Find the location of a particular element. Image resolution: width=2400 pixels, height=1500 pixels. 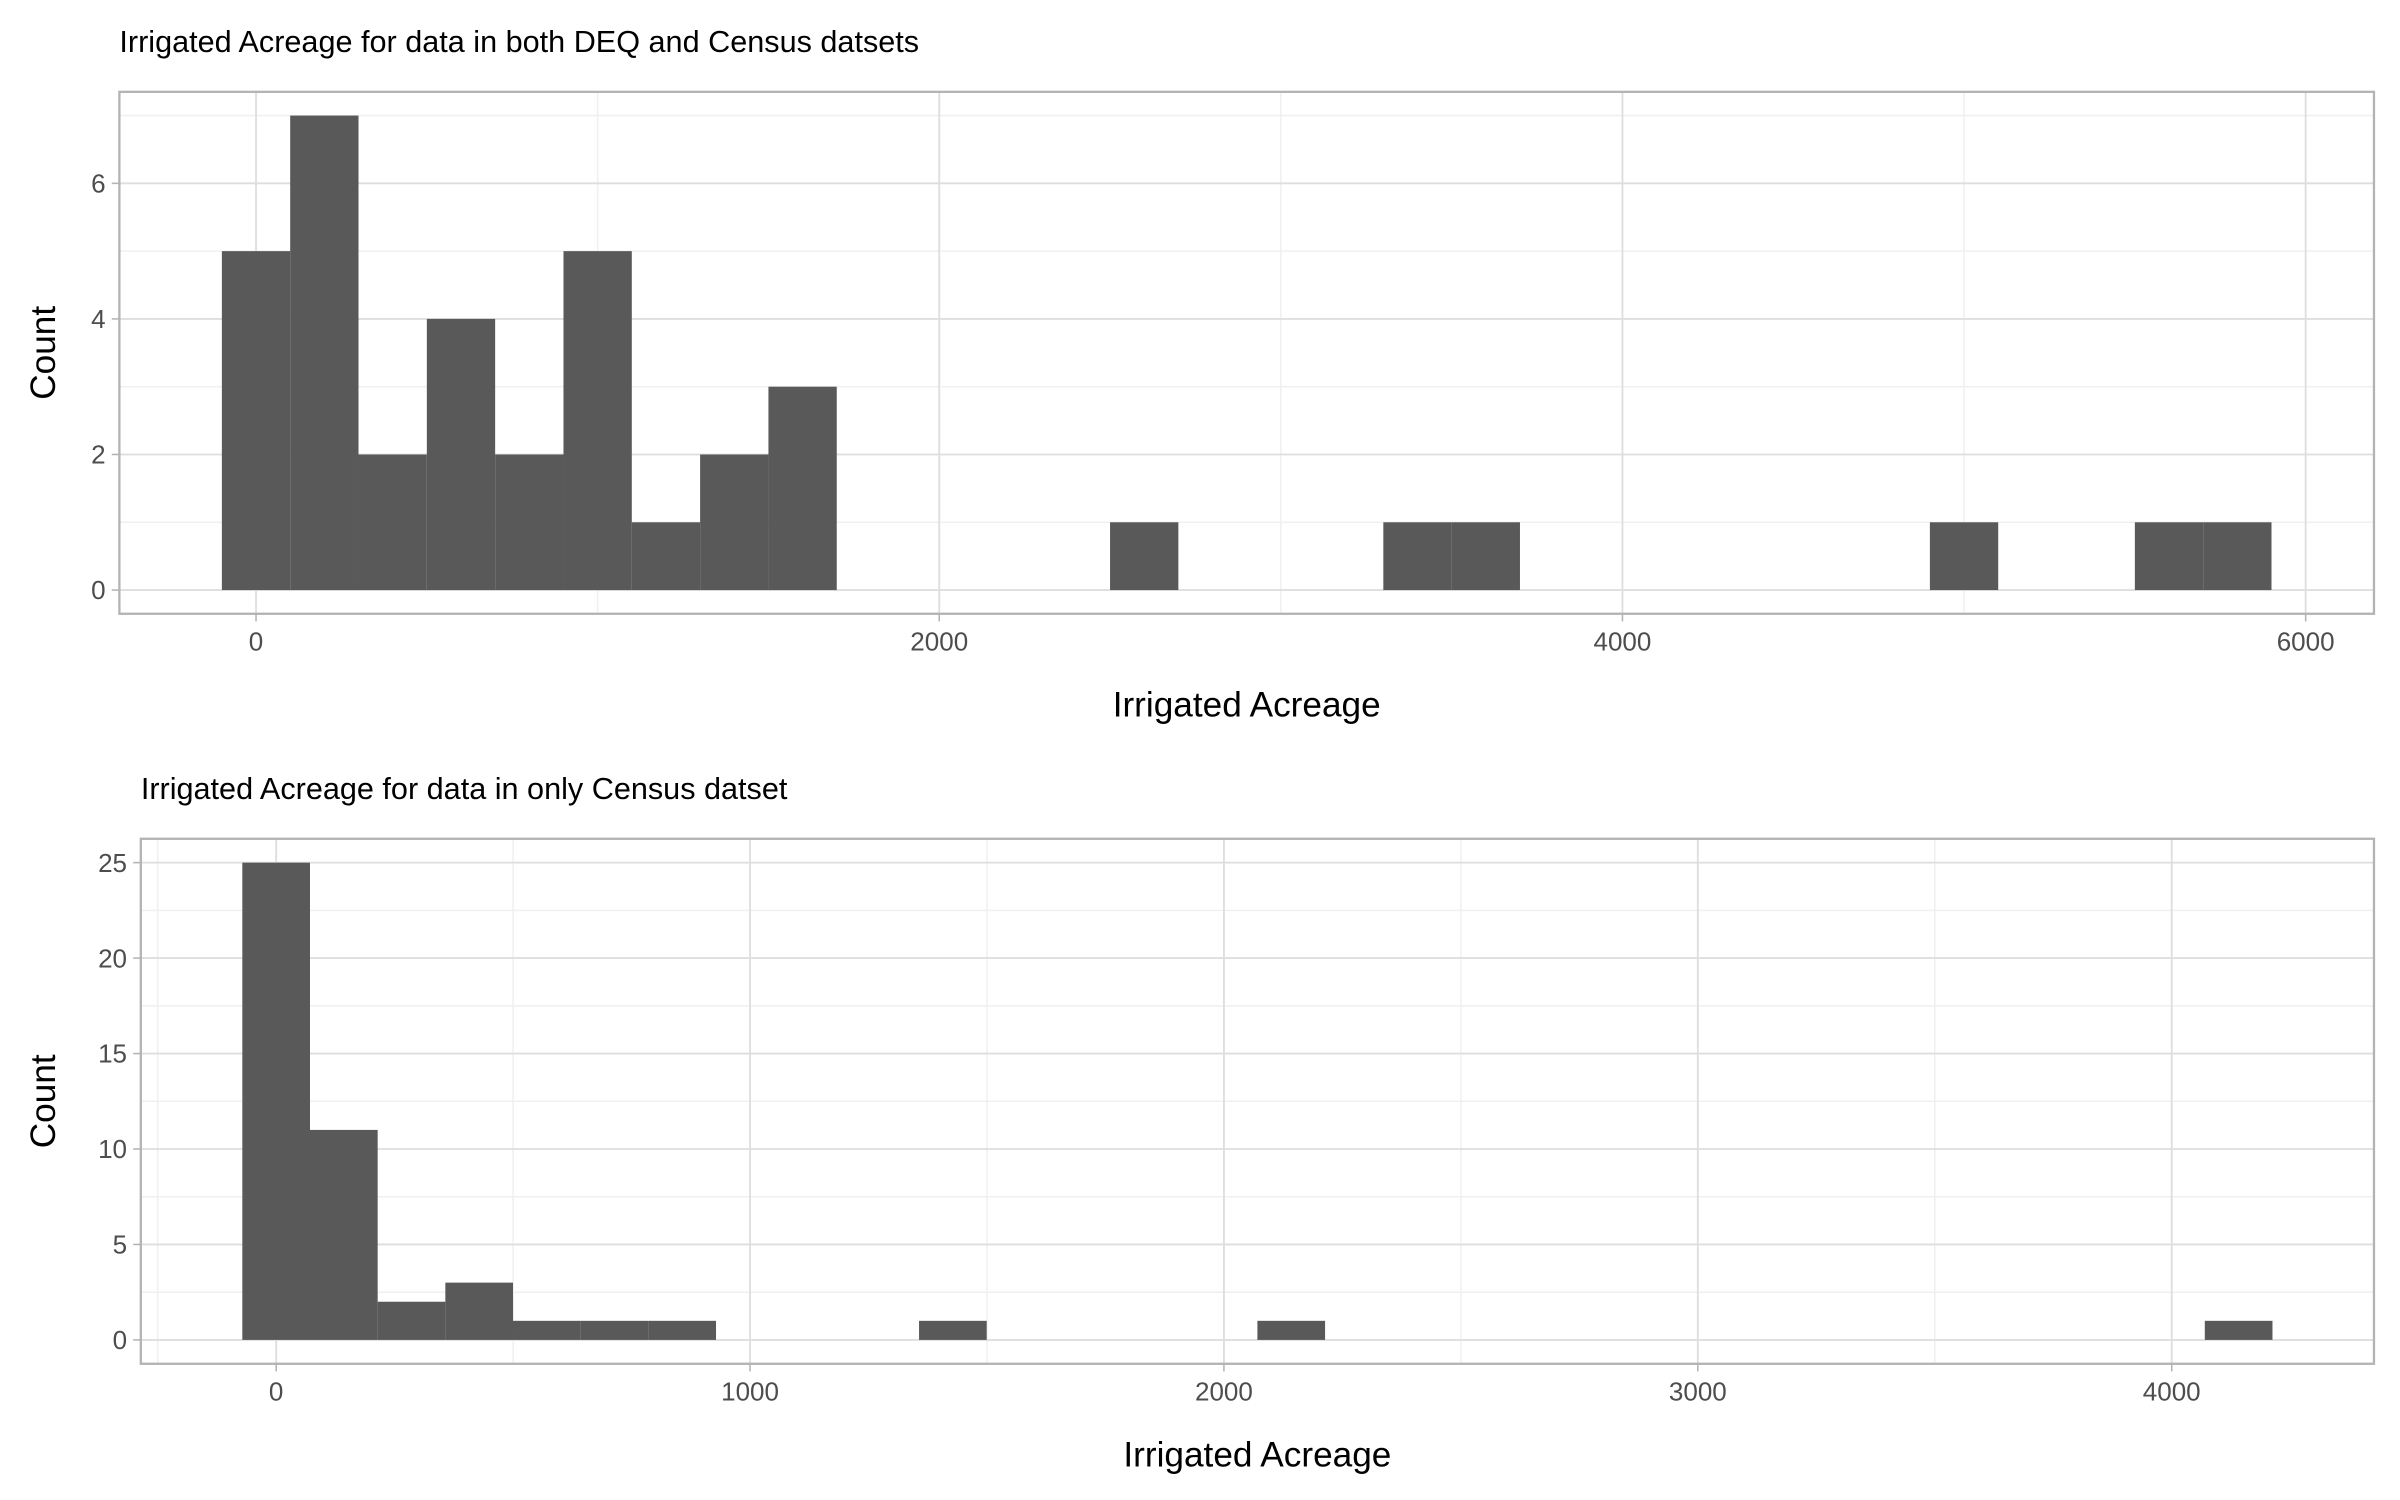

y-tick-label: 15 is located at coordinates (112, 1054).